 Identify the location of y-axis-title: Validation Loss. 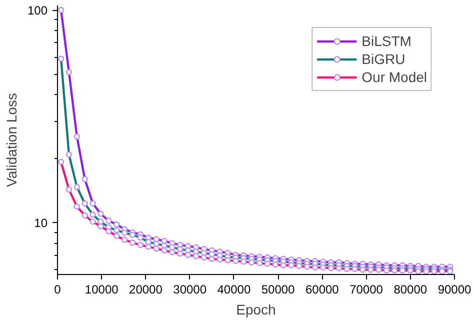
(11, 140).